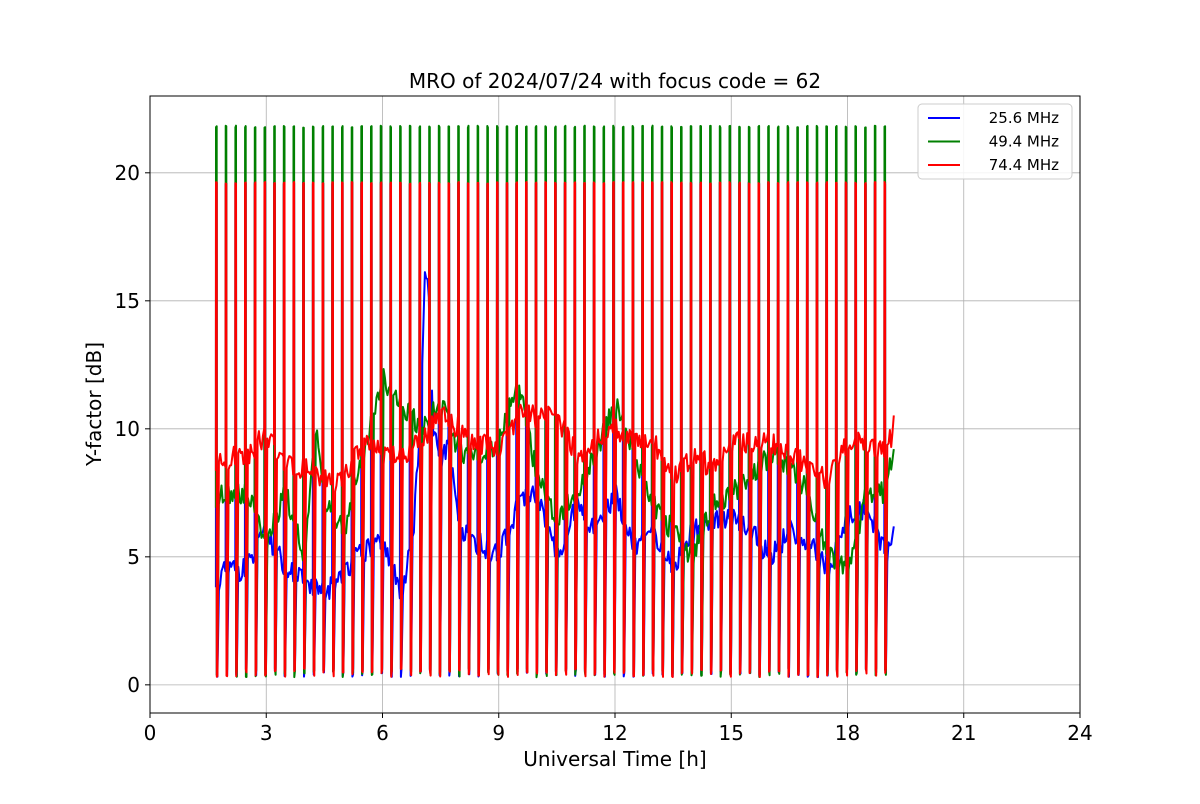 The image size is (1200, 804). What do you see at coordinates (963, 733) in the screenshot?
I see `x-tick-label: 21` at bounding box center [963, 733].